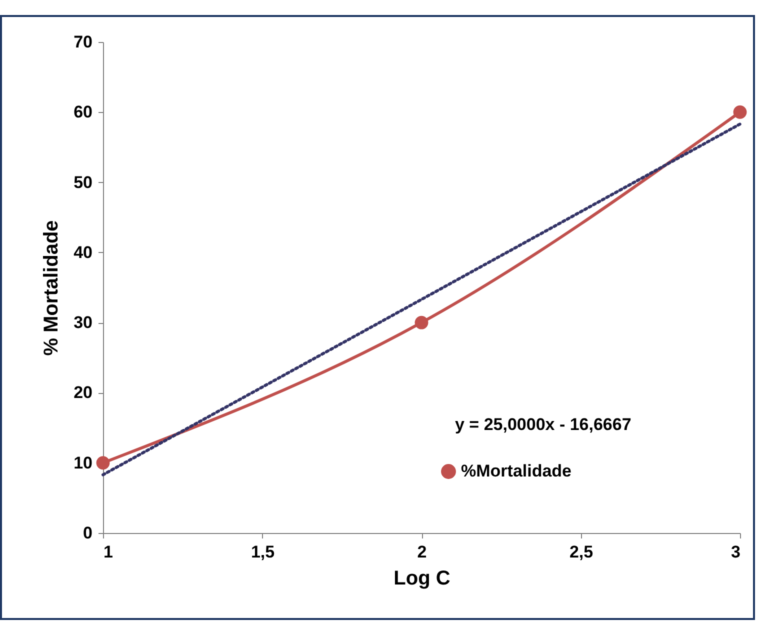 This screenshot has width=760, height=623. I want to click on x-tick-label: 3, so click(735, 552).